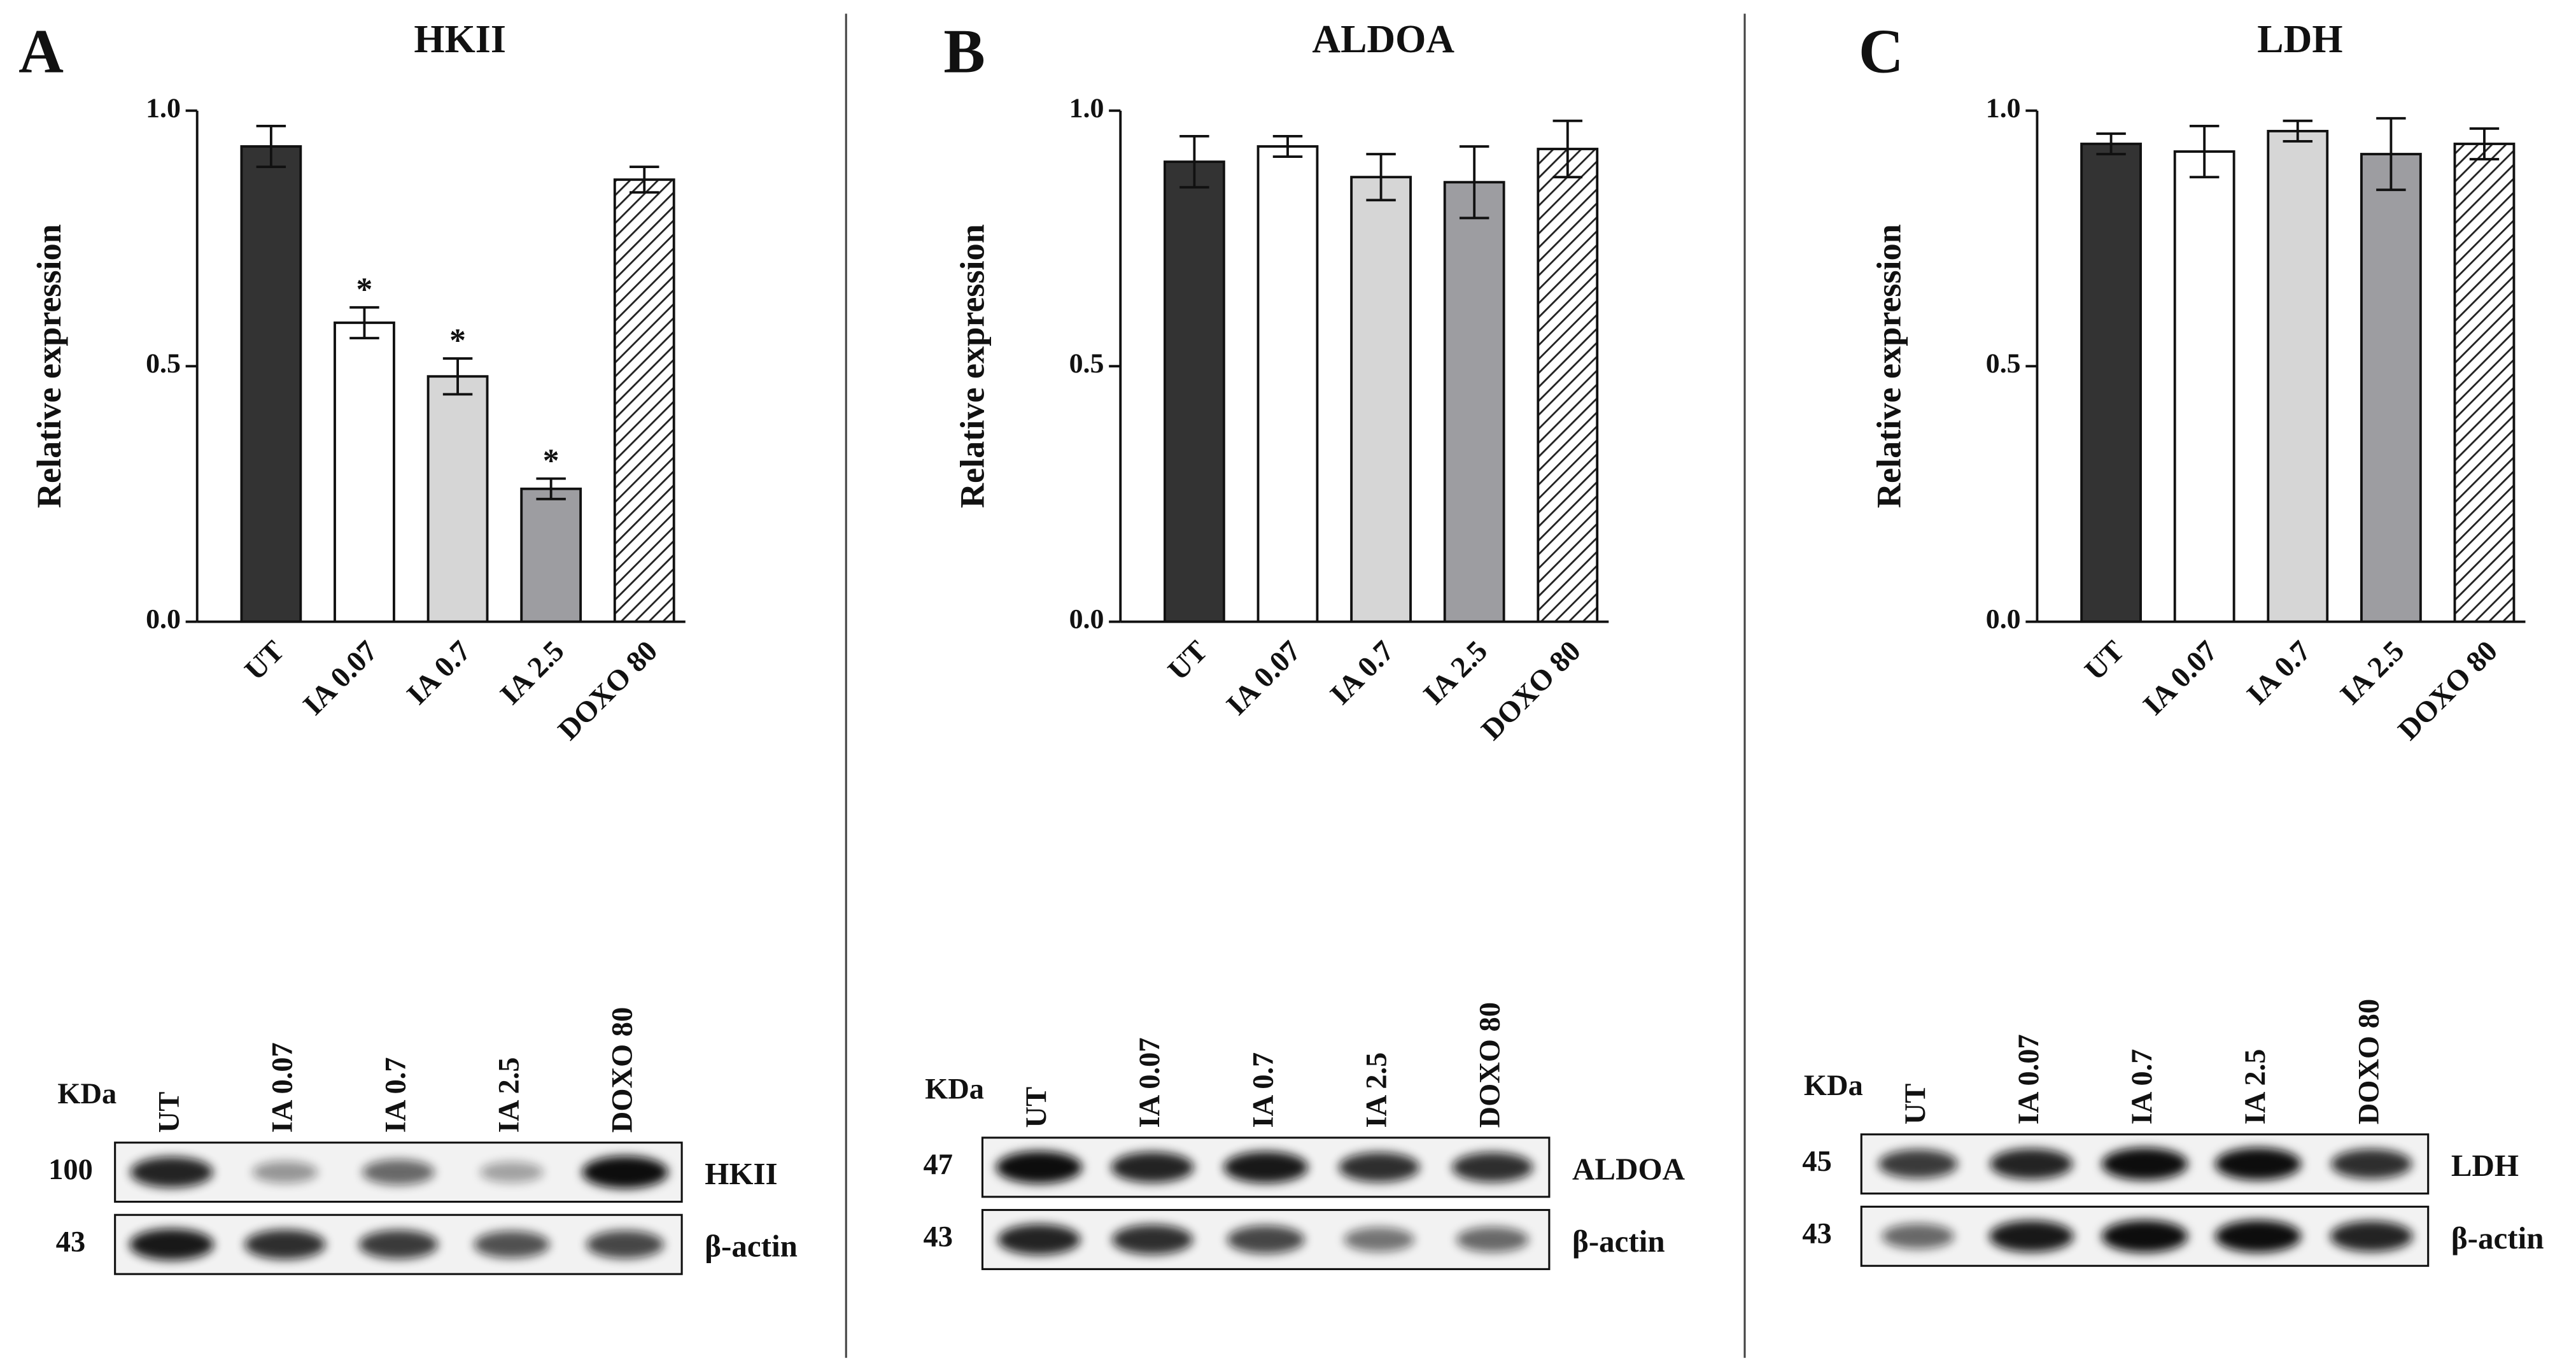 Image resolution: width=2576 pixels, height=1365 pixels. Describe the element at coordinates (71, 1170) in the screenshot. I see `blot-kda: 100` at that location.